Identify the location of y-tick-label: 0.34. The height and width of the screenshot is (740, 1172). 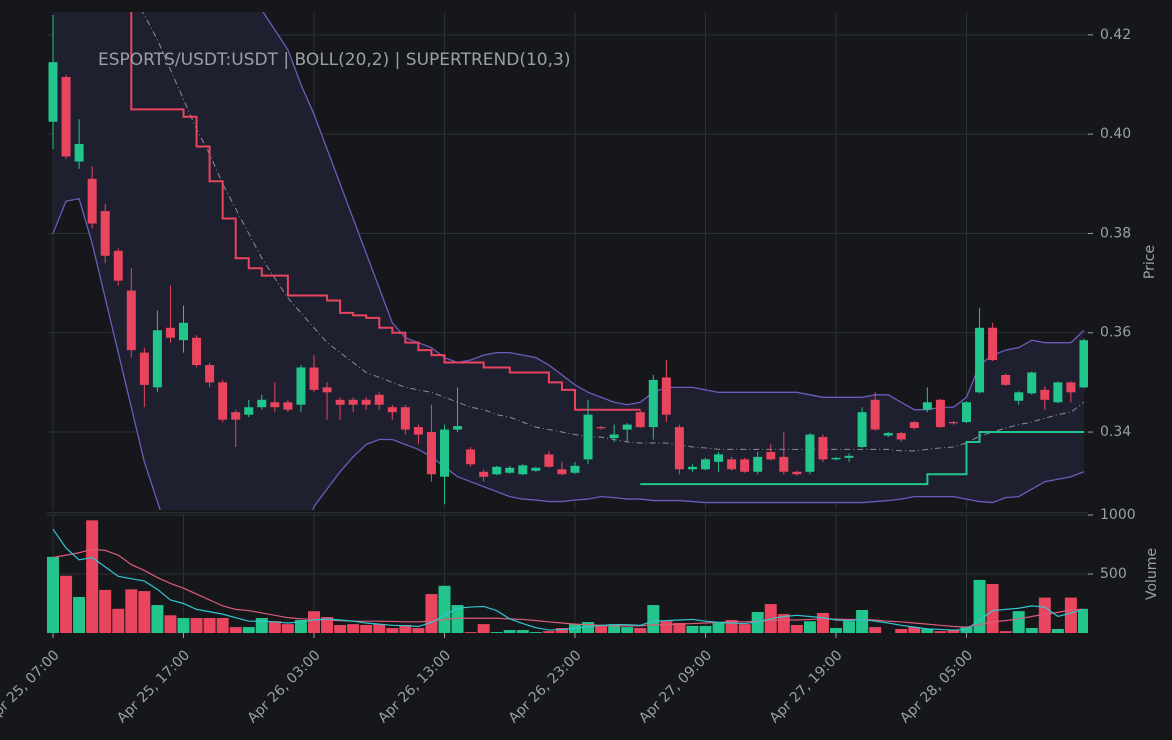
(1115, 432).